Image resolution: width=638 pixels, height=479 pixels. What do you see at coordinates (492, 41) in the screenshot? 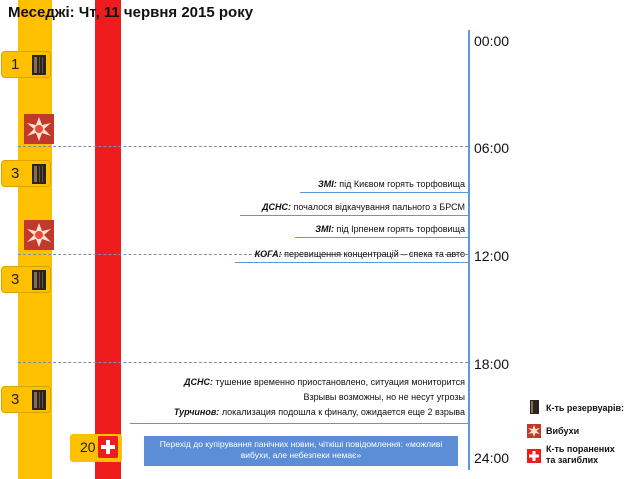
I see `time-label: 00:00` at bounding box center [492, 41].